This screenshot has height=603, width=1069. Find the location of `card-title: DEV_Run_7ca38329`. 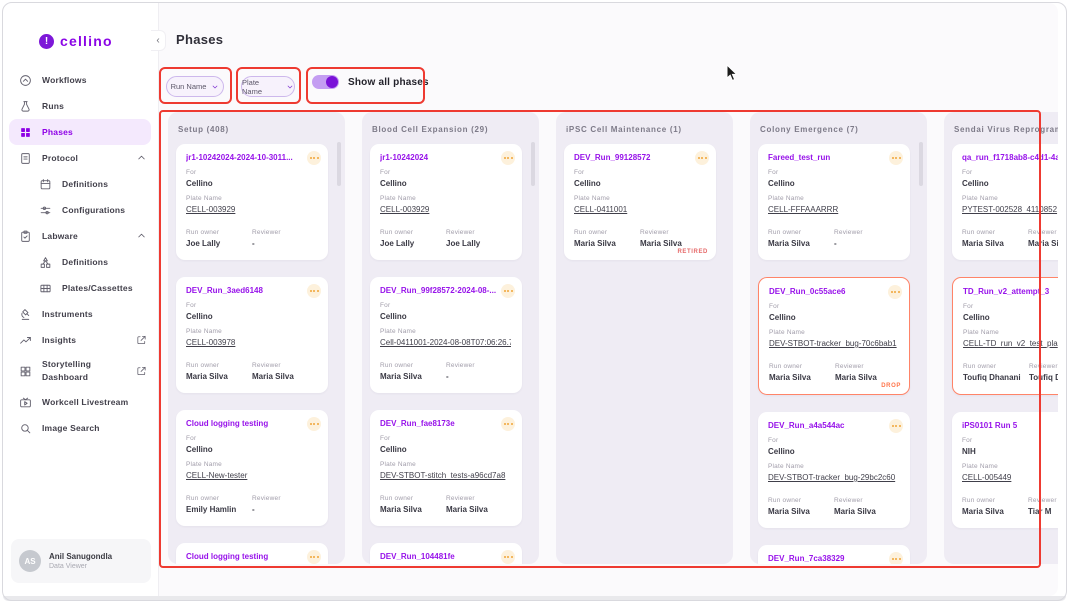

card-title: DEV_Run_7ca38329 is located at coordinates (806, 558).